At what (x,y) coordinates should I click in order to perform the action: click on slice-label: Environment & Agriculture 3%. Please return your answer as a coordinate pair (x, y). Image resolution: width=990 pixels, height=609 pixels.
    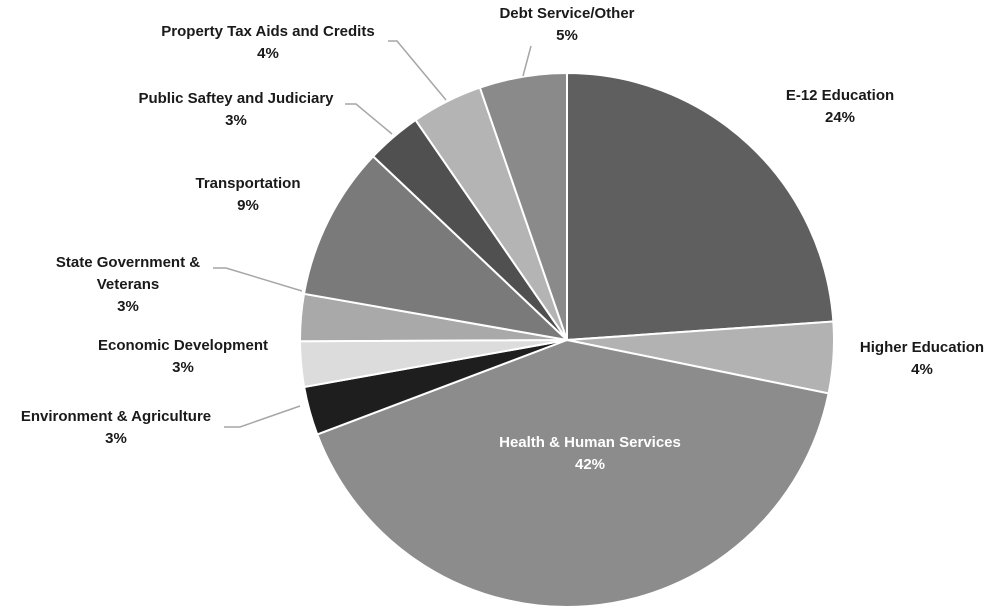
    Looking at the image, I should click on (116, 427).